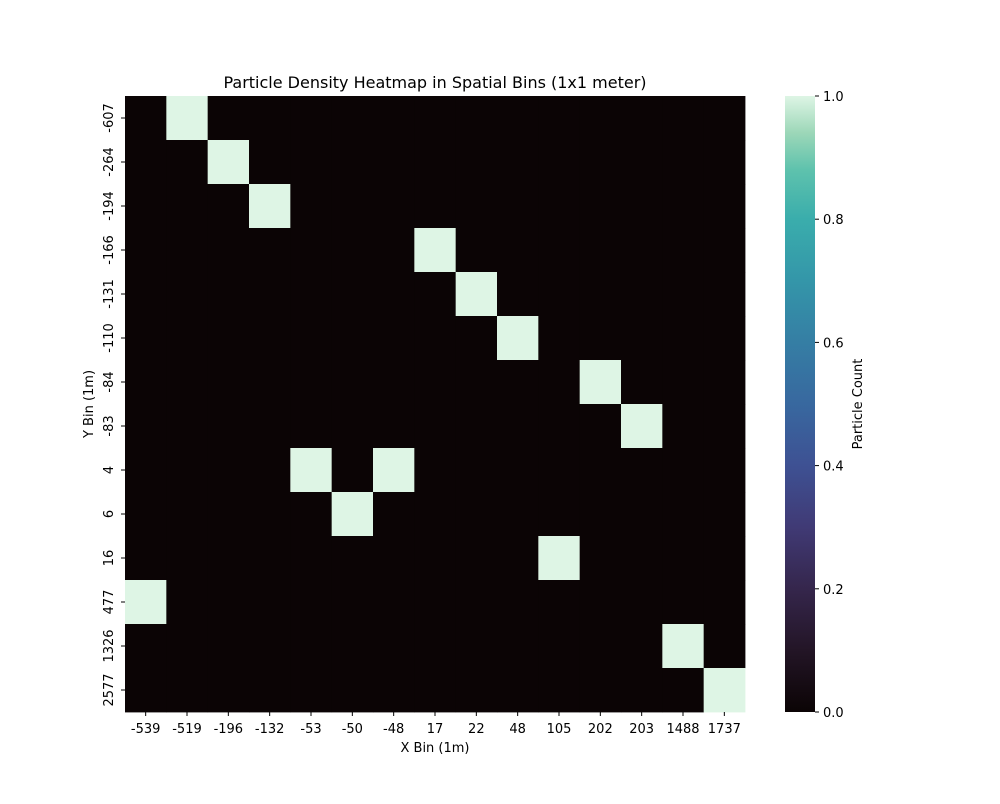 The height and width of the screenshot is (804, 1000). What do you see at coordinates (109, 425) in the screenshot?
I see `y-tick-label: -83` at bounding box center [109, 425].